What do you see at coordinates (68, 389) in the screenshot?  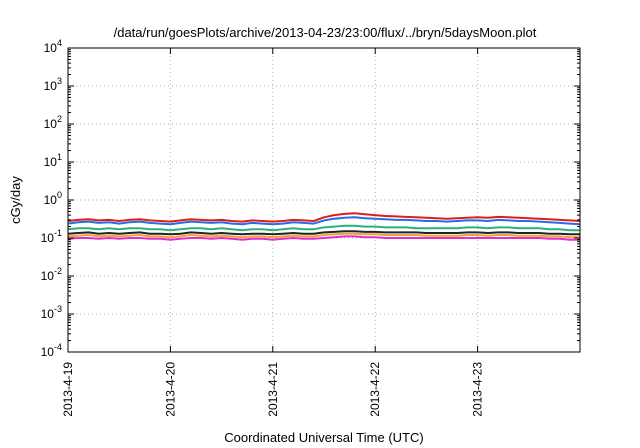 I see `x-tick-label: 2013-4-19` at bounding box center [68, 389].